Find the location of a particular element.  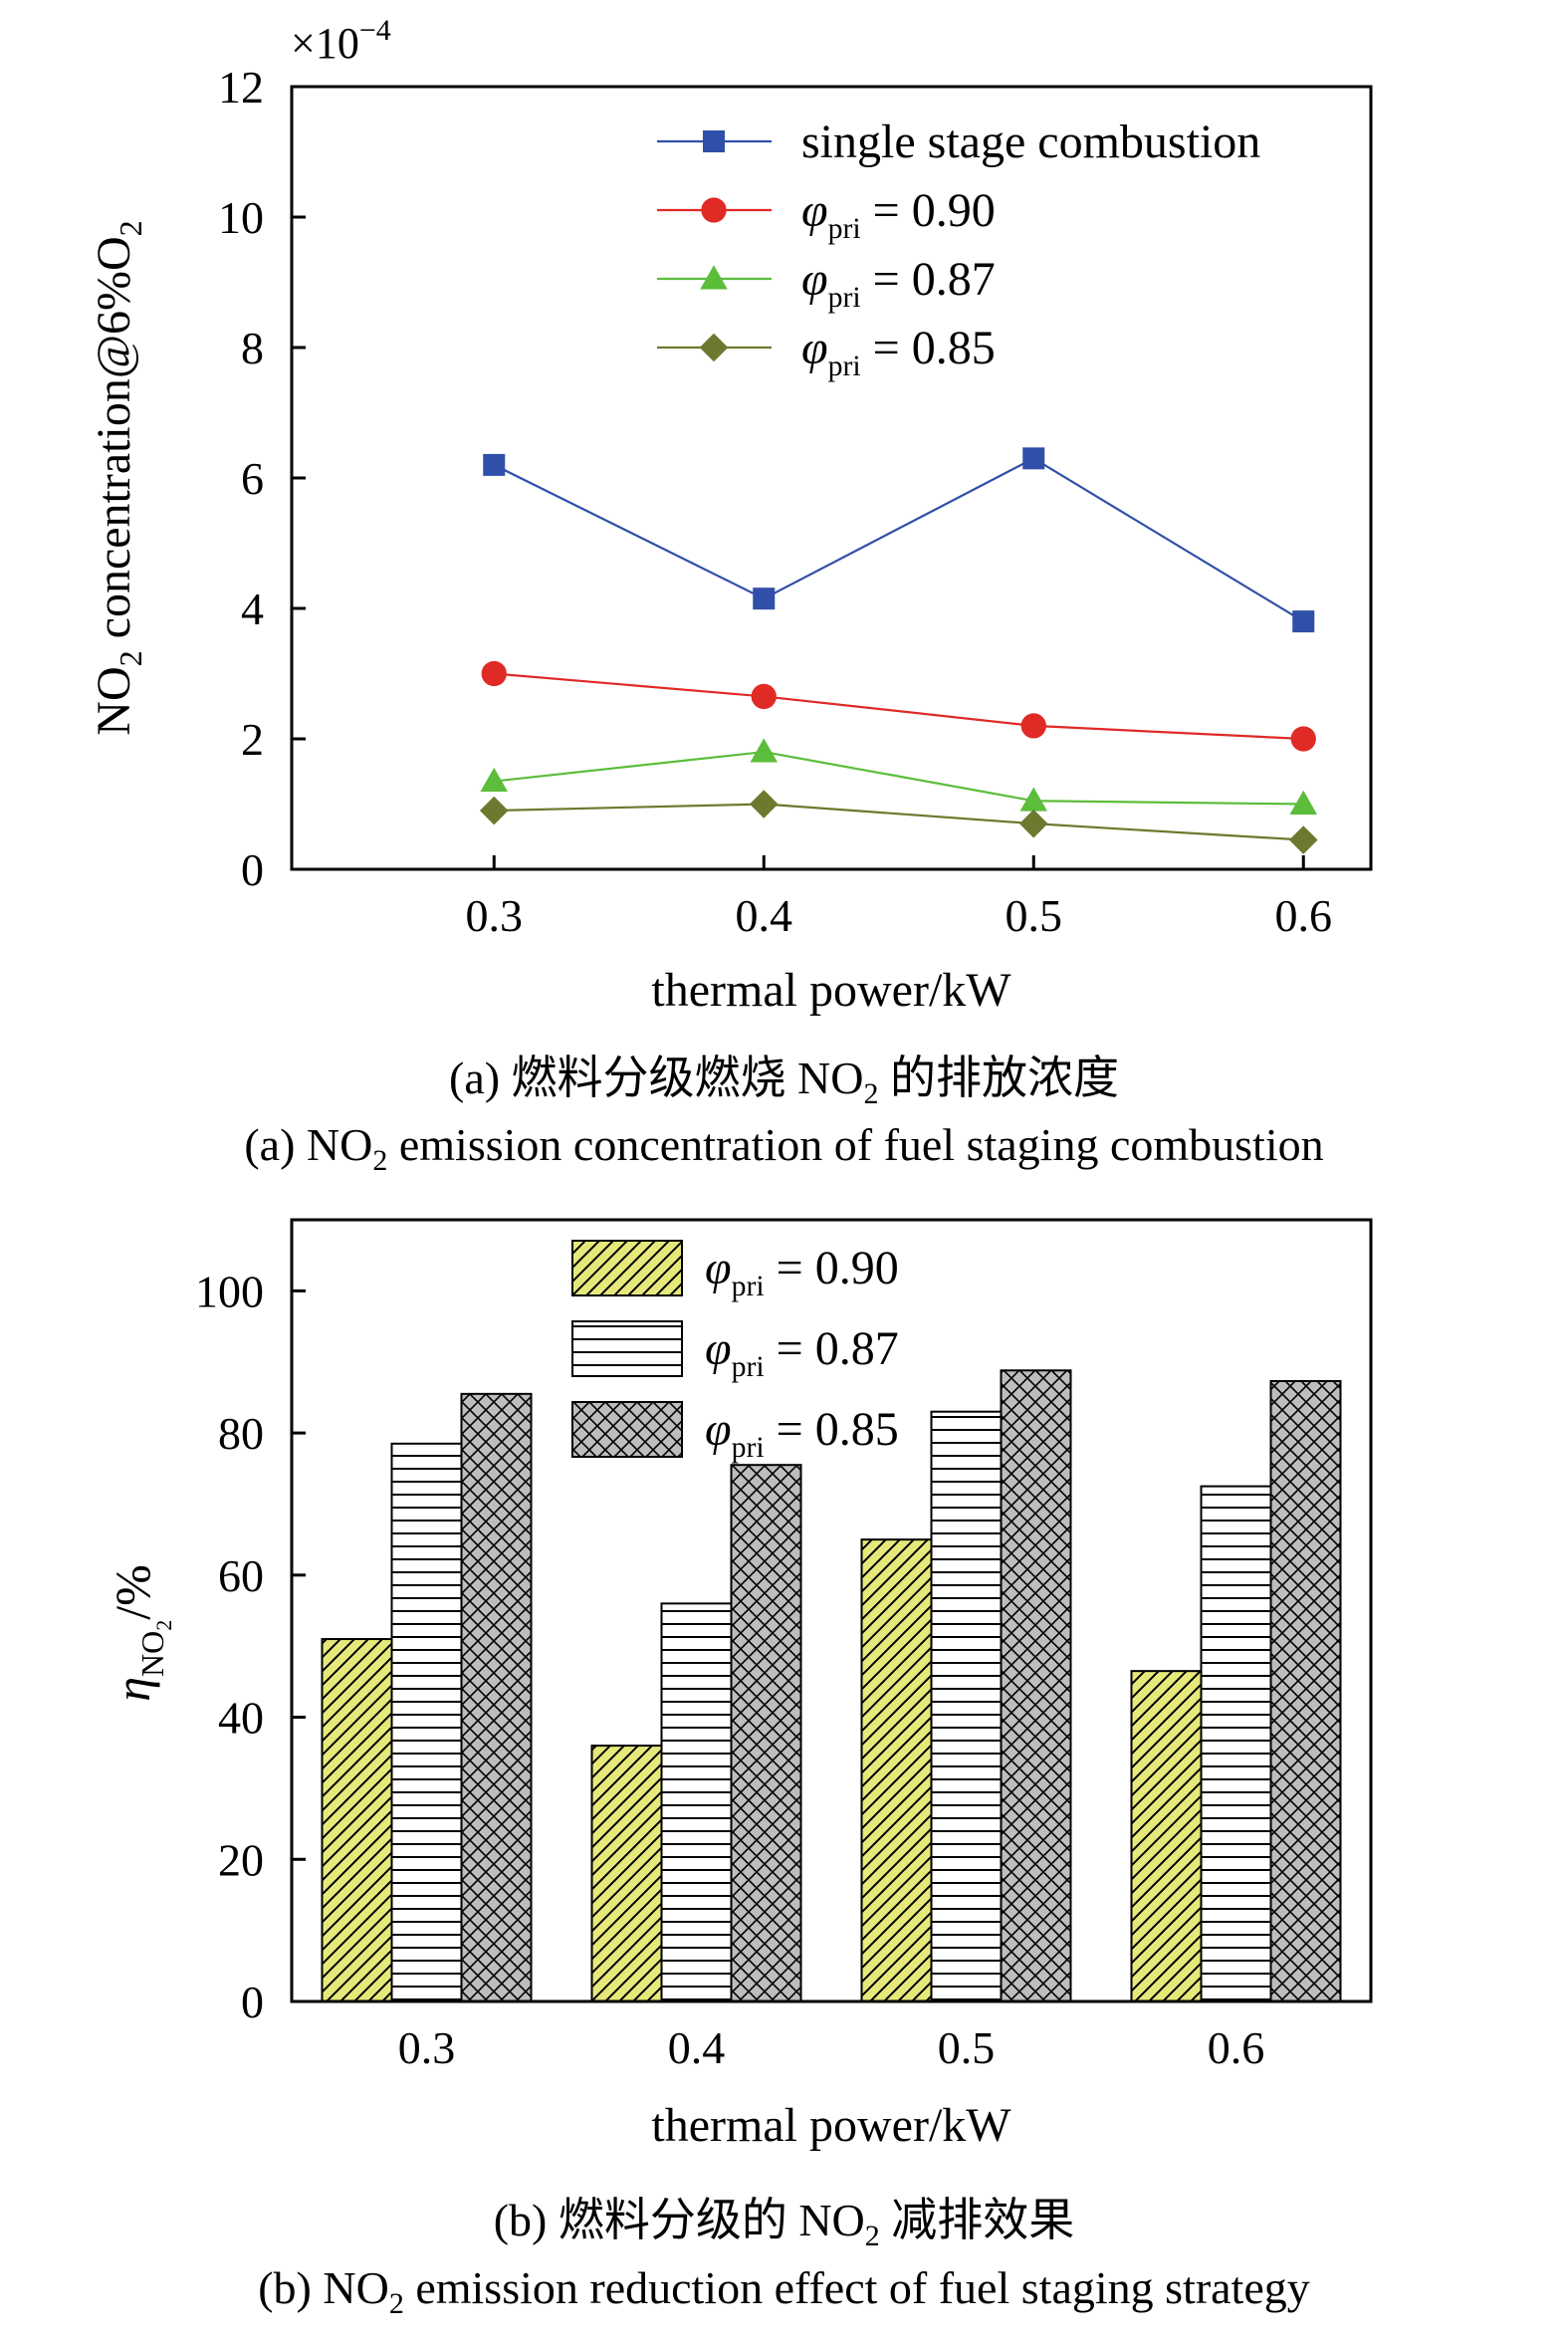

panel-b-x-tick-label: 0.3 is located at coordinates (427, 2047).